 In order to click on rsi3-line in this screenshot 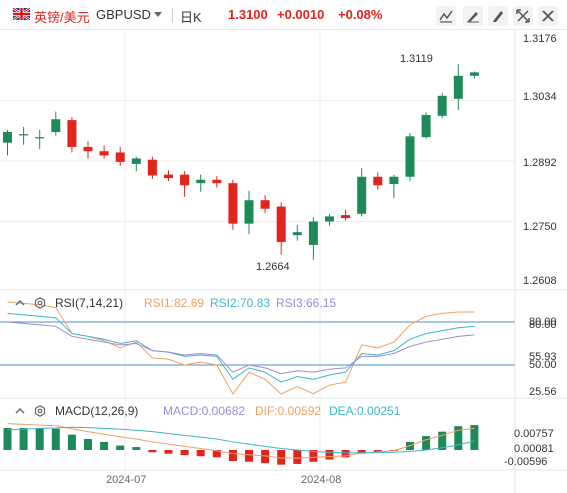, I will do `click(241, 348)`.